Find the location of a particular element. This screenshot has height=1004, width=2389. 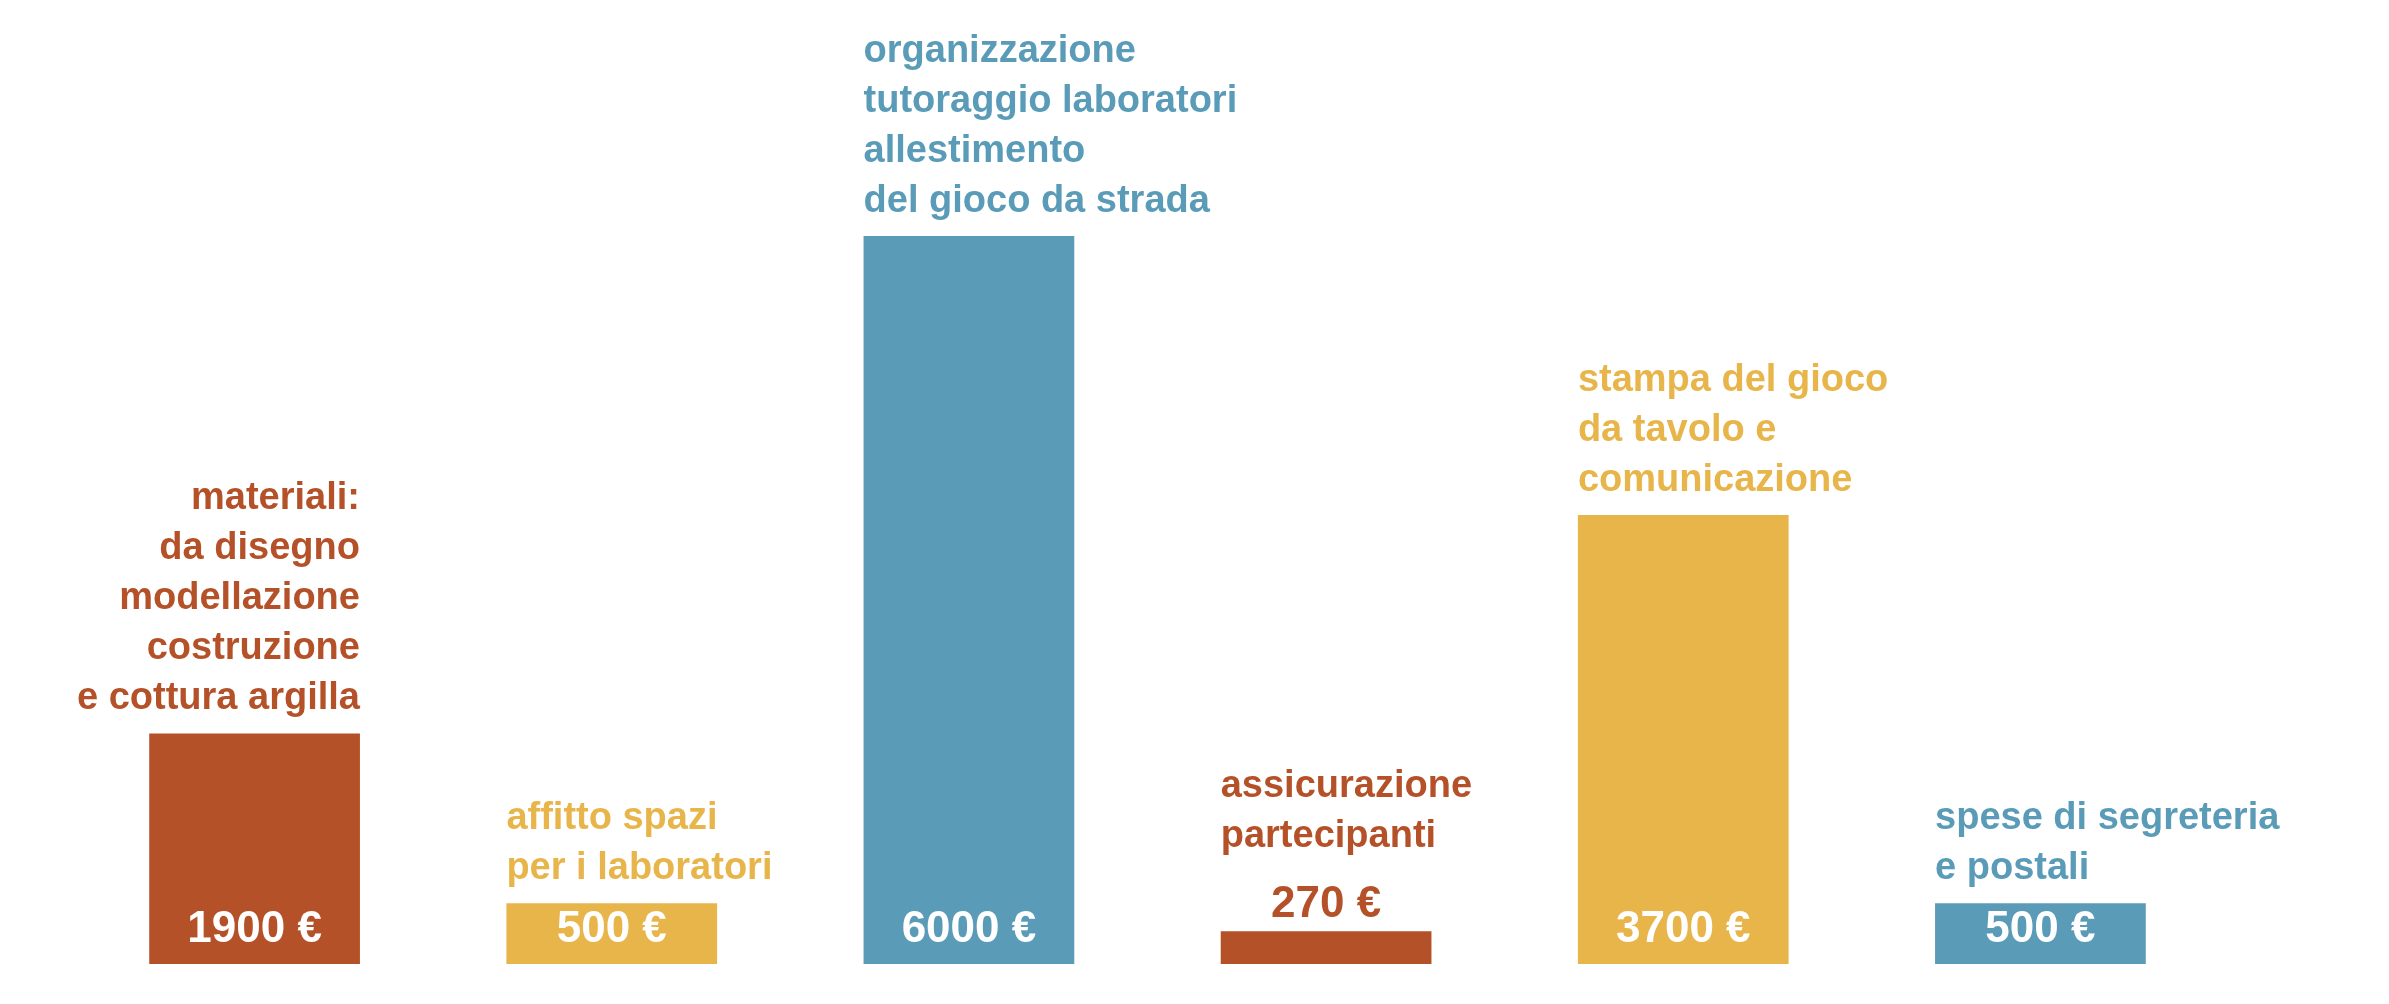

data-label: 1900 € is located at coordinates (254, 926).